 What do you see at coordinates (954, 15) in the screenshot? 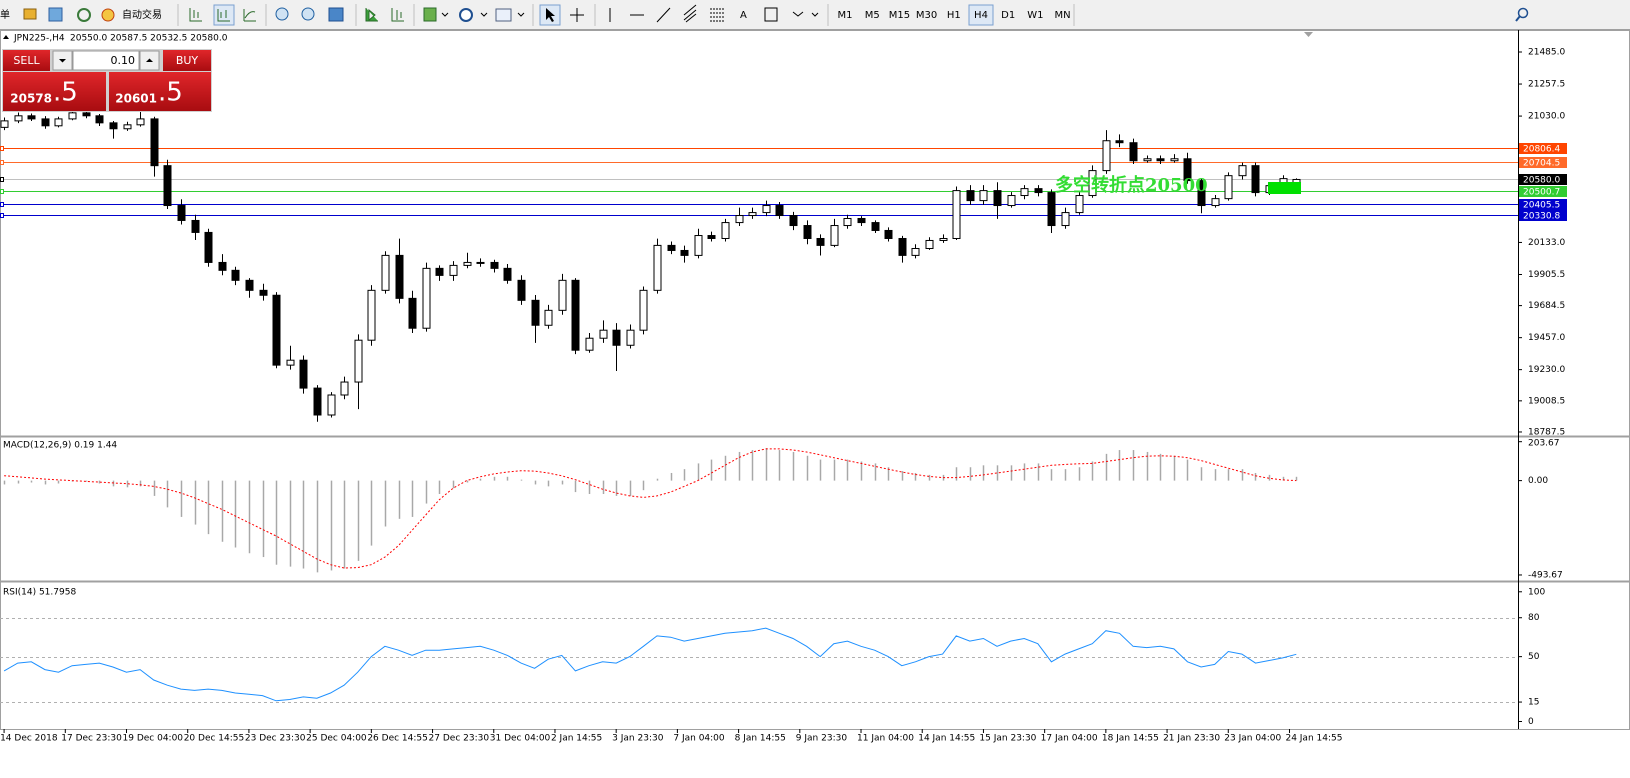
I see `timeframe-button: H1` at bounding box center [954, 15].